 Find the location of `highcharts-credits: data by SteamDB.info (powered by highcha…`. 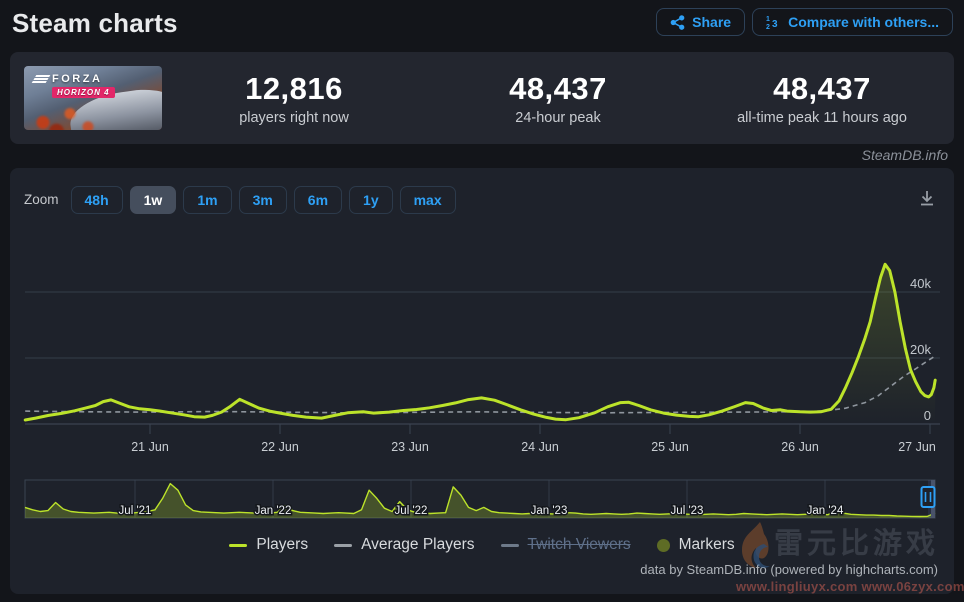

highcharts-credits: data by SteamDB.info (powered by highcha… is located at coordinates (789, 569).